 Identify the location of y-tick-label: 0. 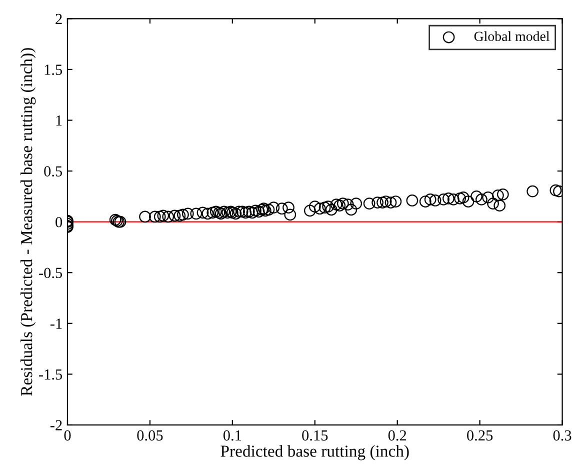
(59, 222).